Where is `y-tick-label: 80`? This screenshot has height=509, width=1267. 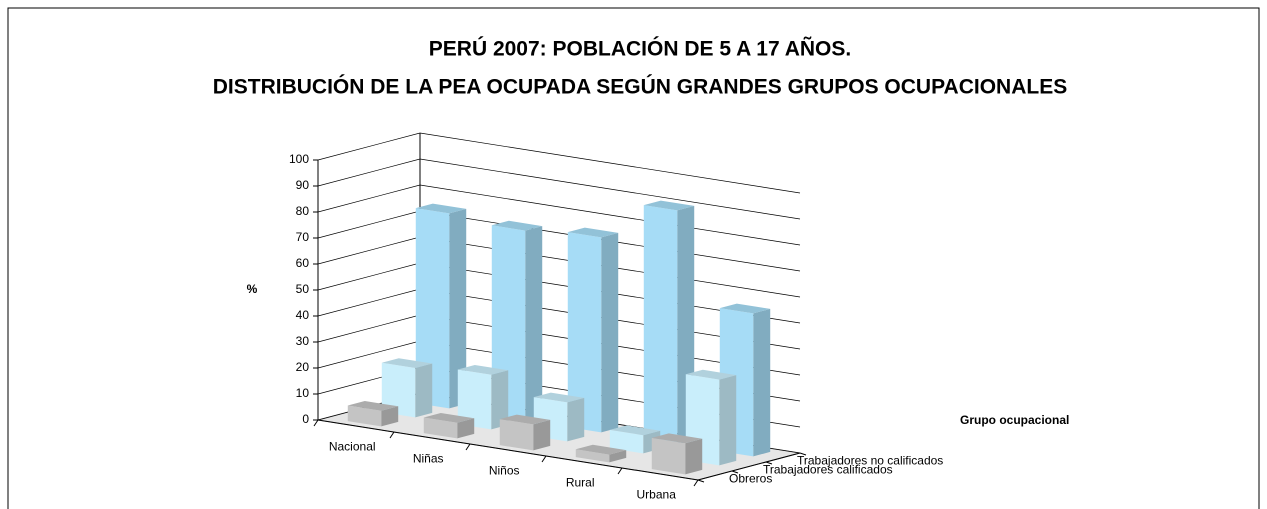
y-tick-label: 80 is located at coordinates (303, 211).